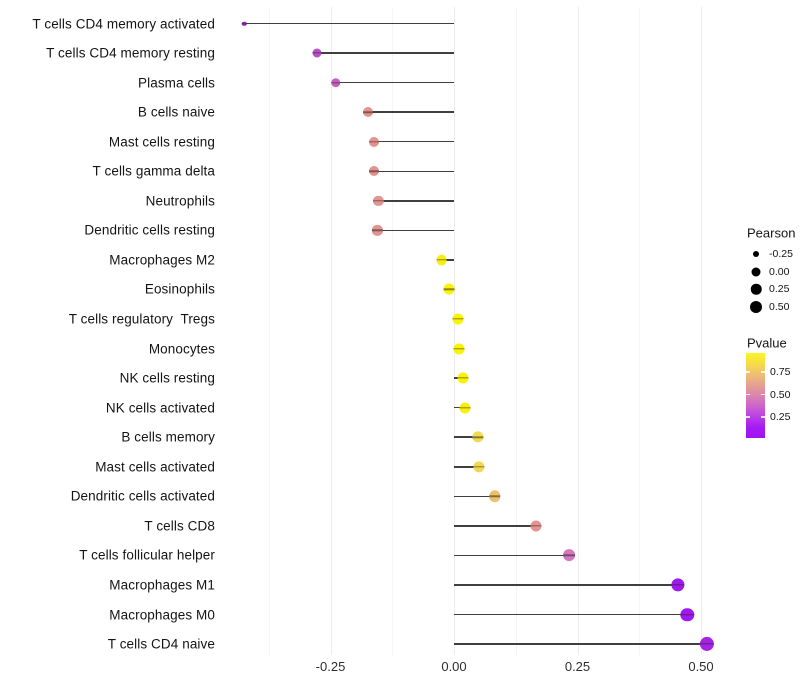  What do you see at coordinates (781, 254) in the screenshot?
I see `pearson-size-label: -0.25` at bounding box center [781, 254].